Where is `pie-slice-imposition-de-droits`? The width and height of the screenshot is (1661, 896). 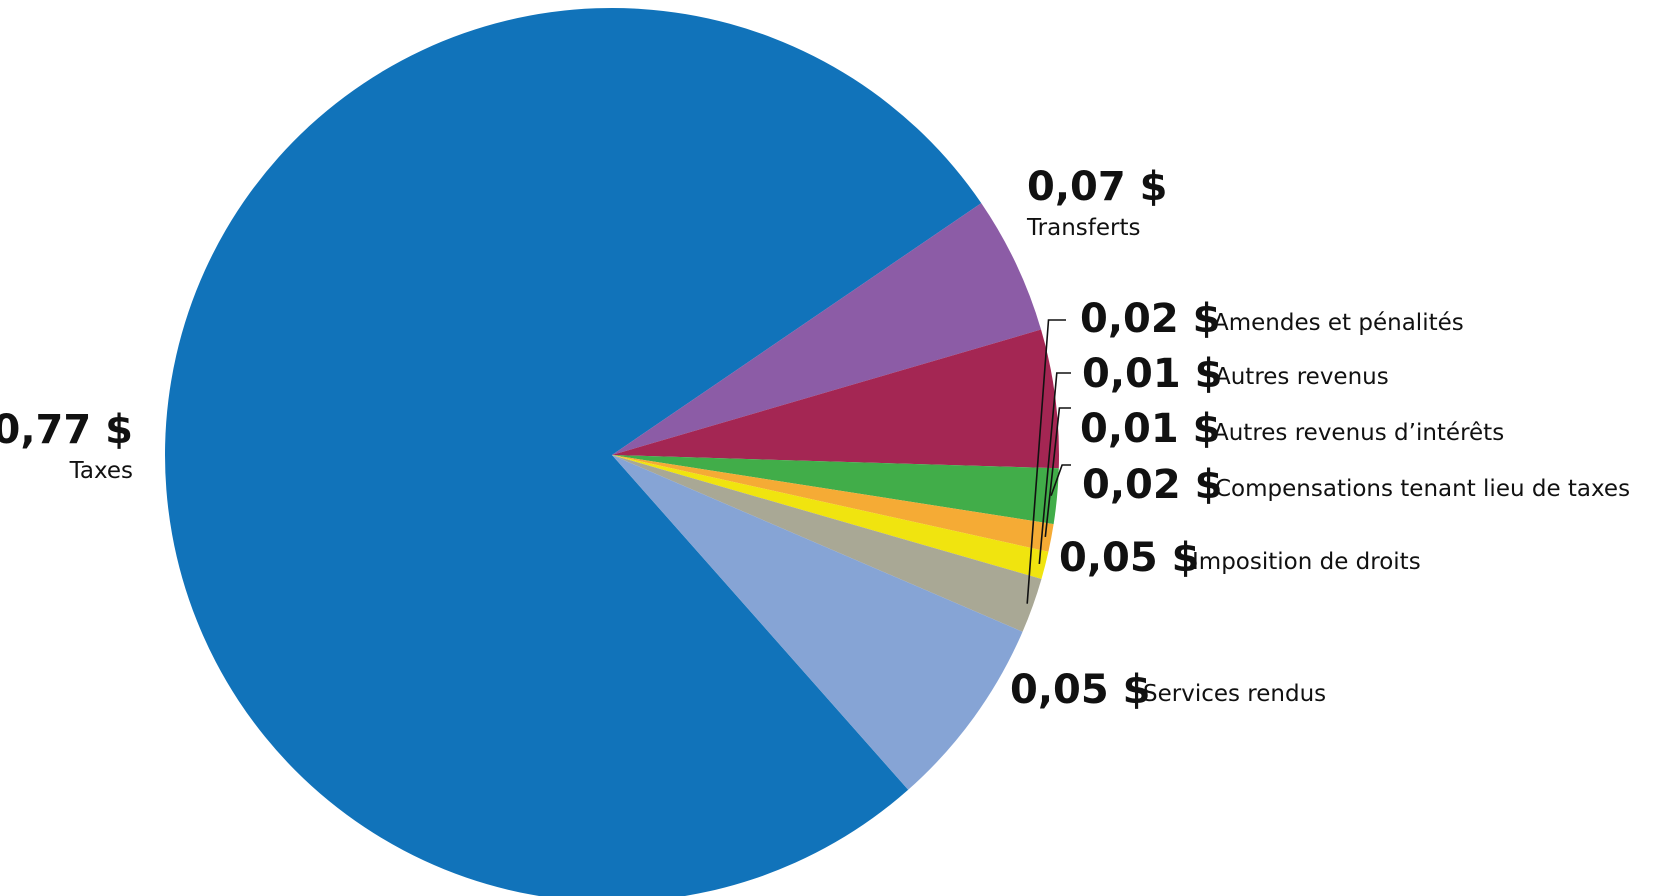
pie-slice-imposition-de-droits is located at coordinates (835, 399).